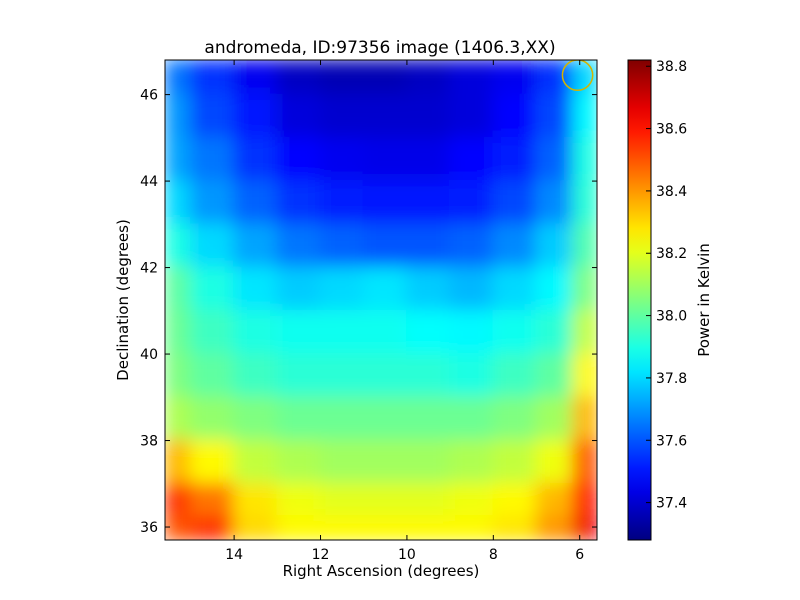 Image resolution: width=800 pixels, height=600 pixels. Describe the element at coordinates (579, 555) in the screenshot. I see `x-tick-label: 6` at that location.